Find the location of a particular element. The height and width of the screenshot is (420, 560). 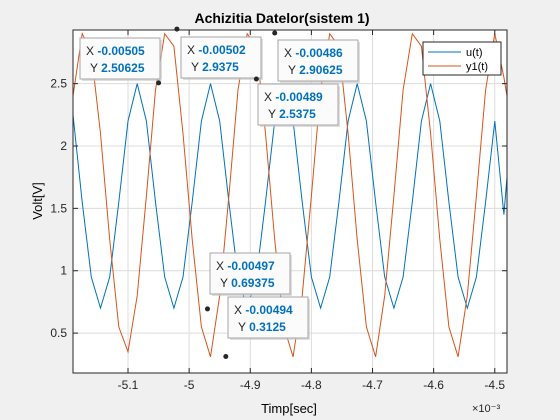

x-tick-label: -4.7 is located at coordinates (372, 385).